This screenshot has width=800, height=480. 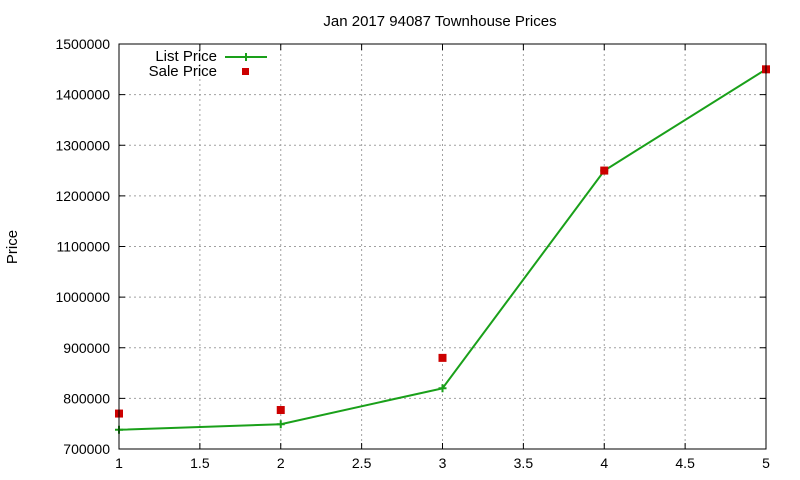 I want to click on y-tick-label: 800000, so click(x=86, y=398).